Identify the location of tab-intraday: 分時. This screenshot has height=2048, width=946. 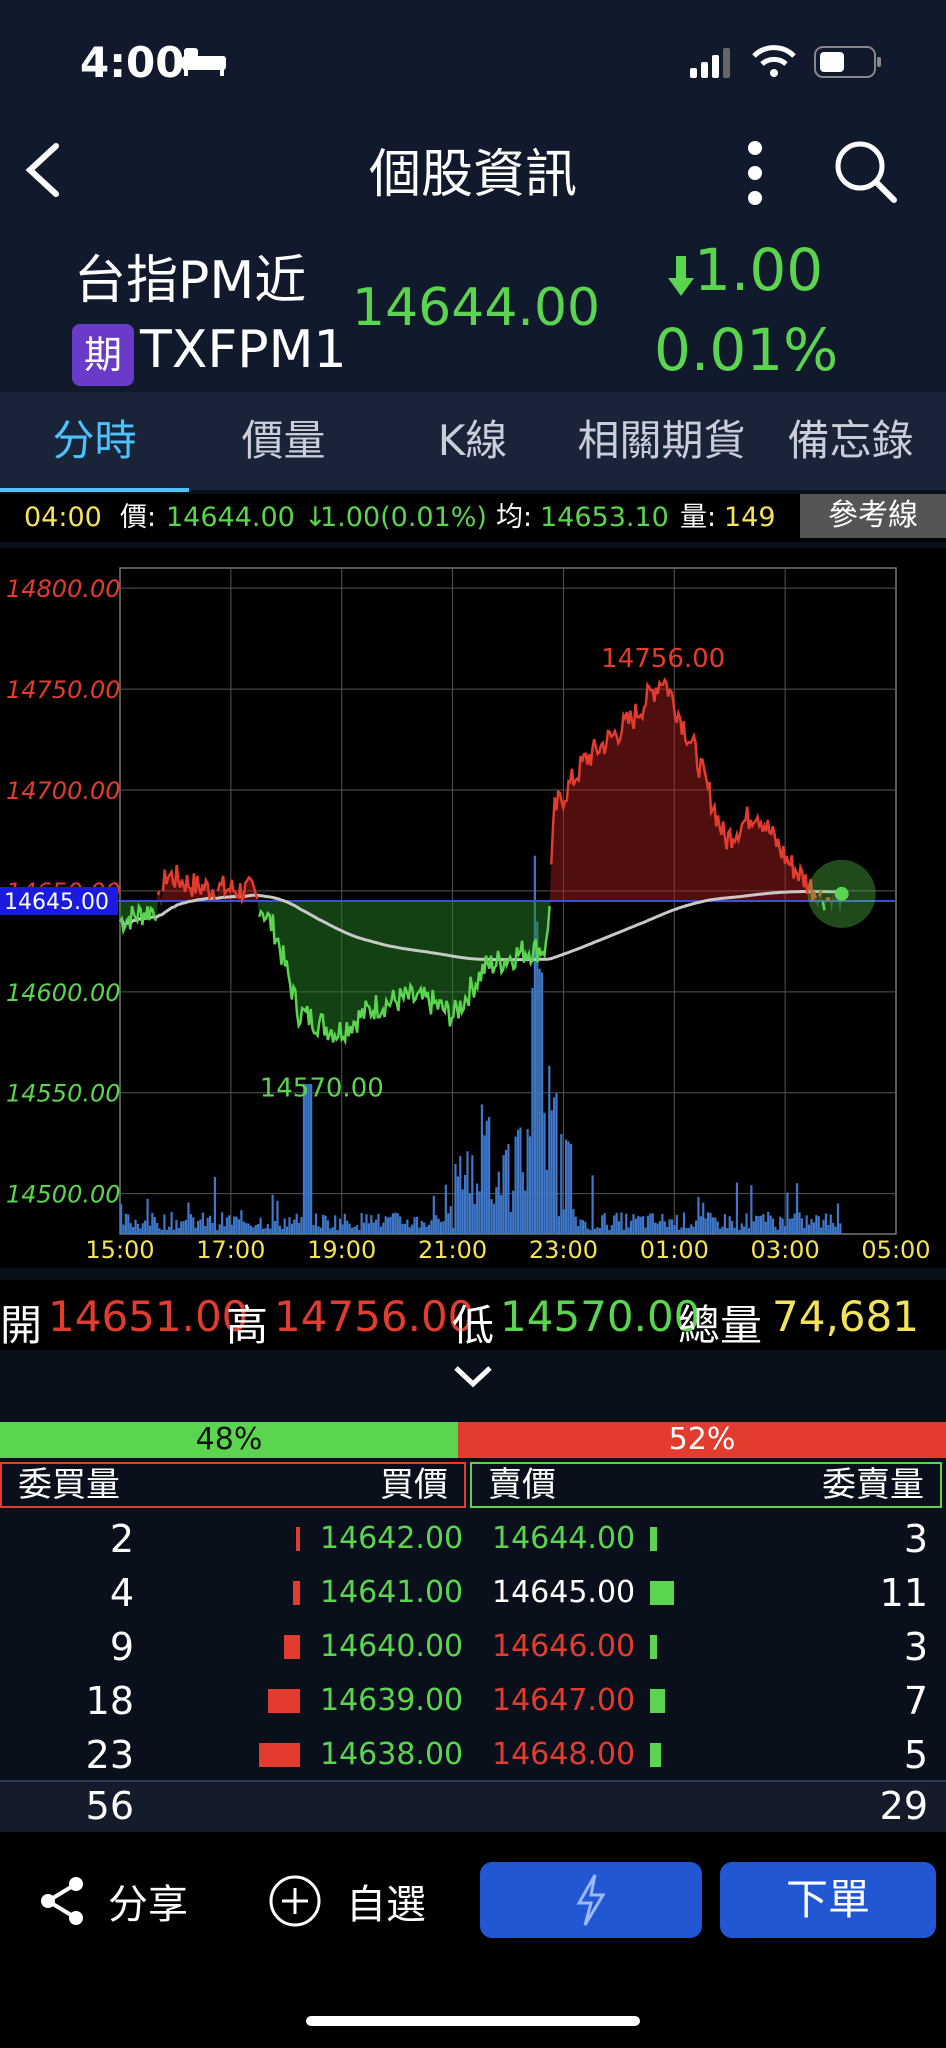
(94, 440).